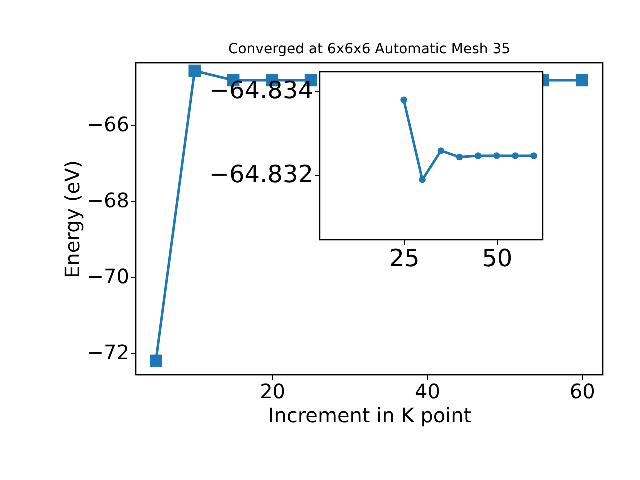 This screenshot has height=480, width=640. I want to click on y-tick-label: −70, so click(108, 276).